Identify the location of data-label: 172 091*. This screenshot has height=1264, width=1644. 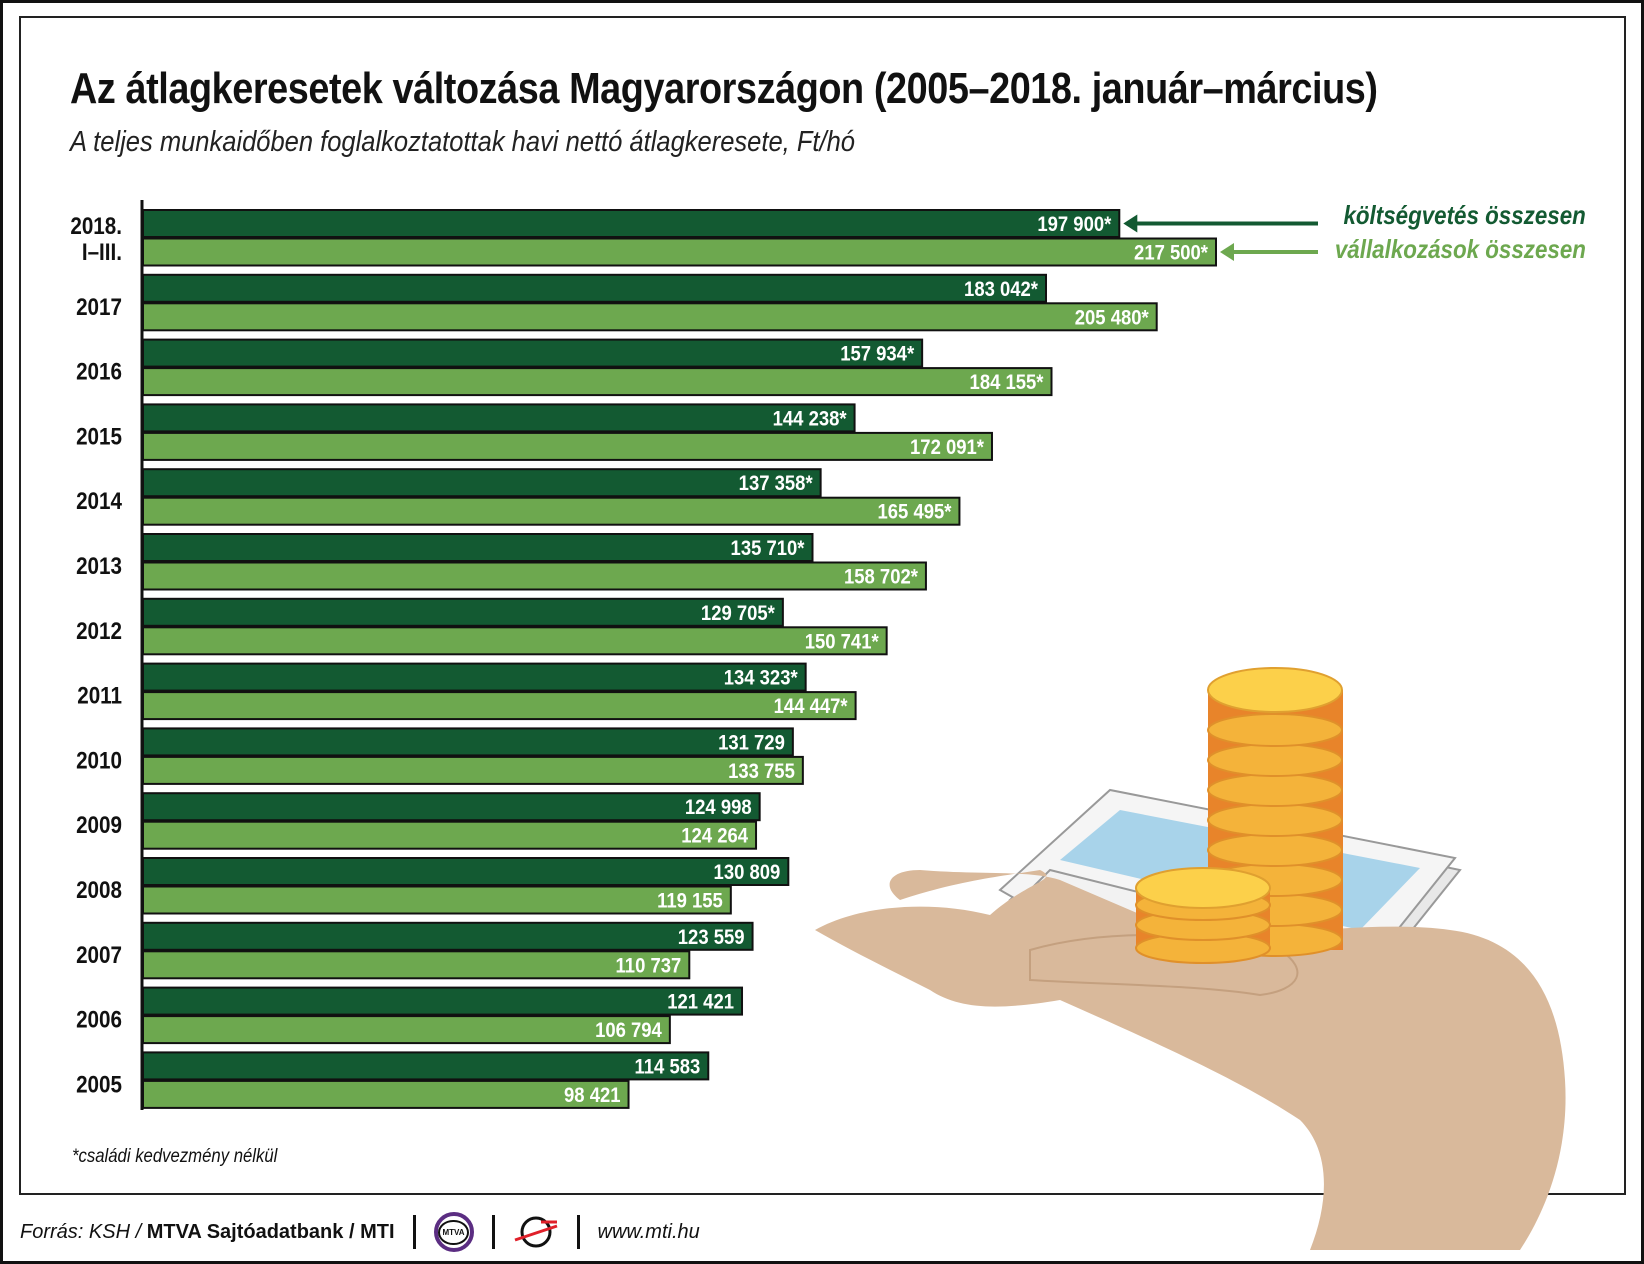
(947, 447).